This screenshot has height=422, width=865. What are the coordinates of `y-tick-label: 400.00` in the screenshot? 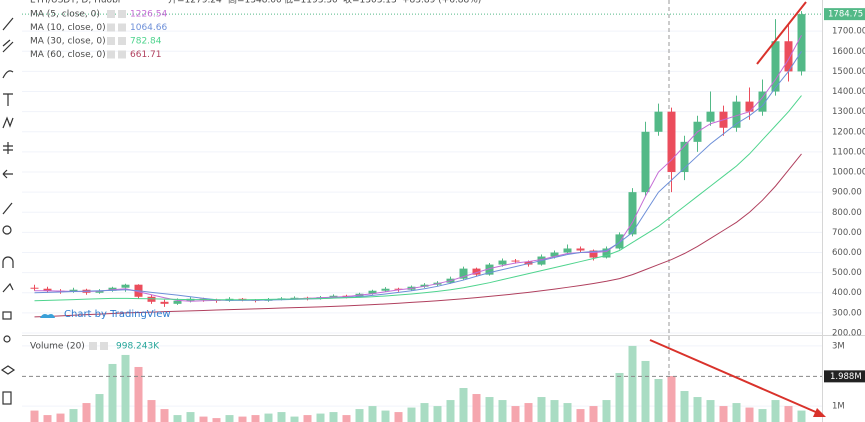 It's located at (847, 293).